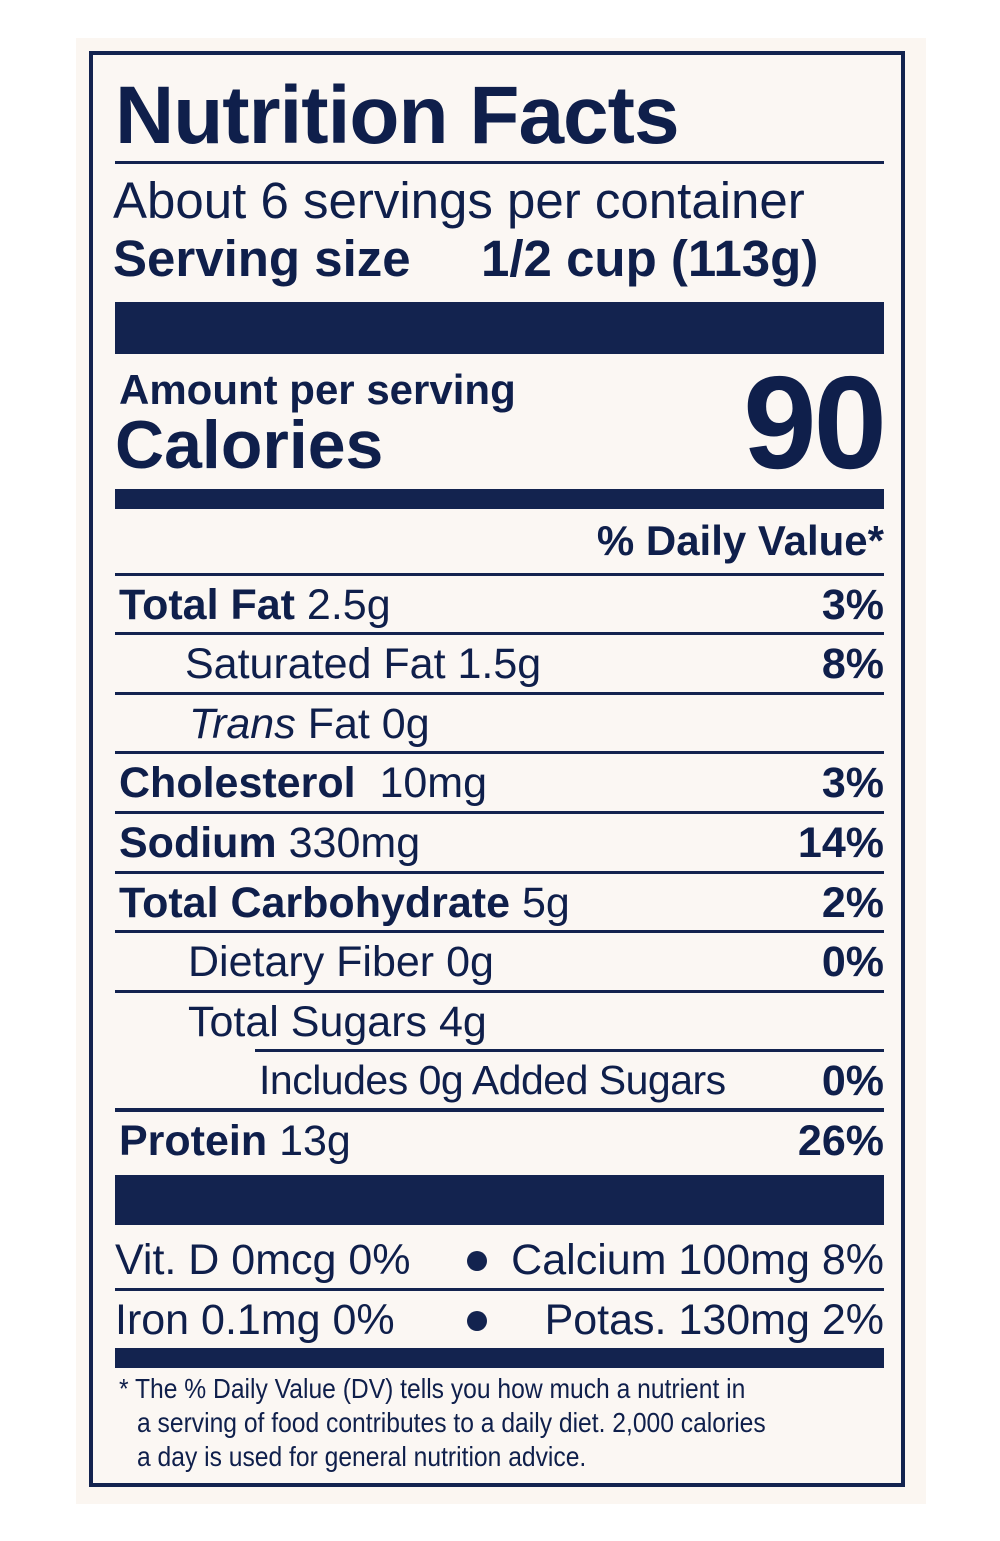 This screenshot has height=1541, width=1000. I want to click on serving-size-value: 1/2 cup (113g), so click(650, 258).